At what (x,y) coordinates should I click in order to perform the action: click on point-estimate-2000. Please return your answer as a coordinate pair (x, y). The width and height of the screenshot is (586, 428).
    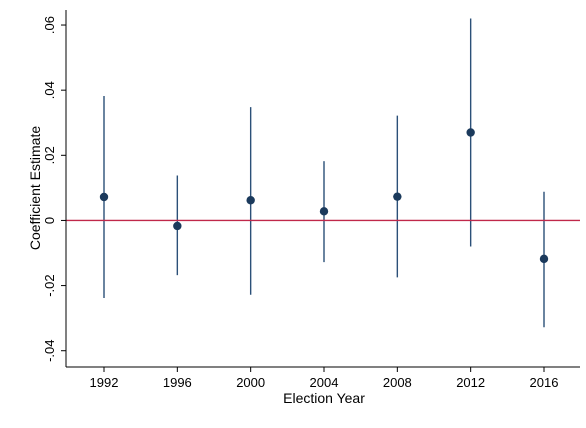
    Looking at the image, I should click on (250, 200).